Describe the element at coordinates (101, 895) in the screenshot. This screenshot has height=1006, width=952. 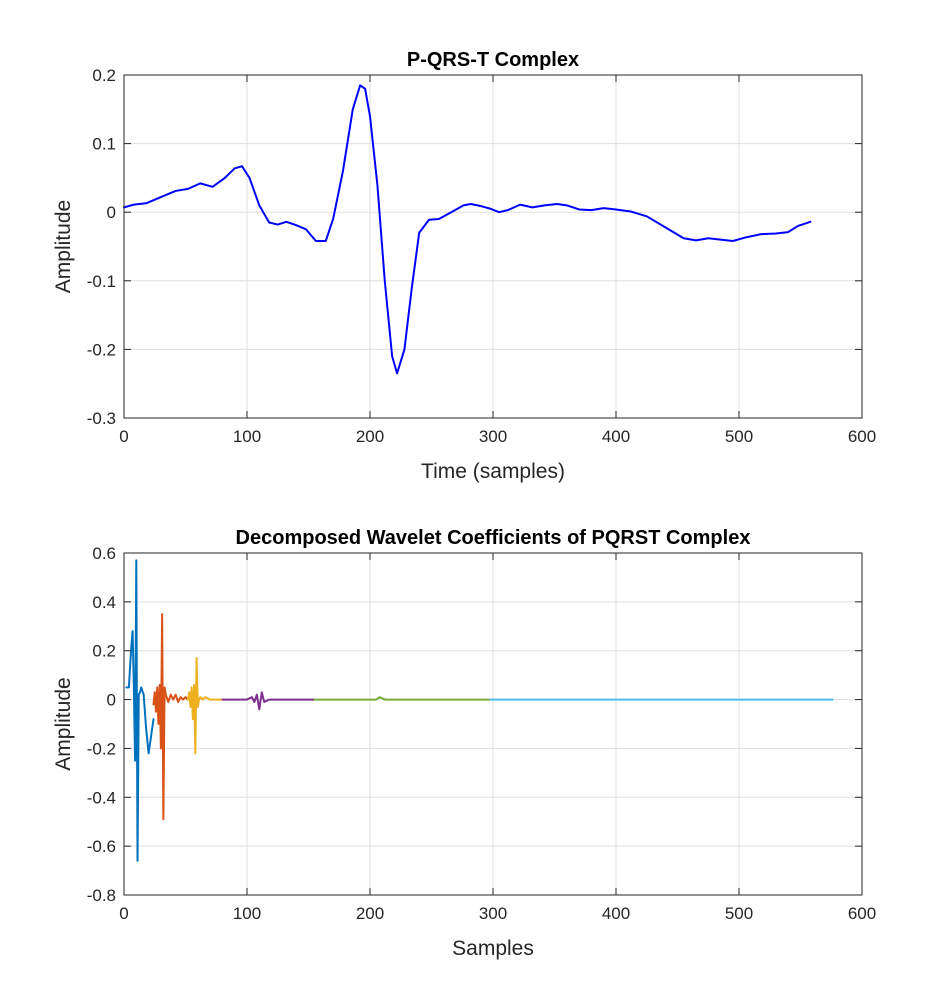
I see `y-tick-label: -0.8` at that location.